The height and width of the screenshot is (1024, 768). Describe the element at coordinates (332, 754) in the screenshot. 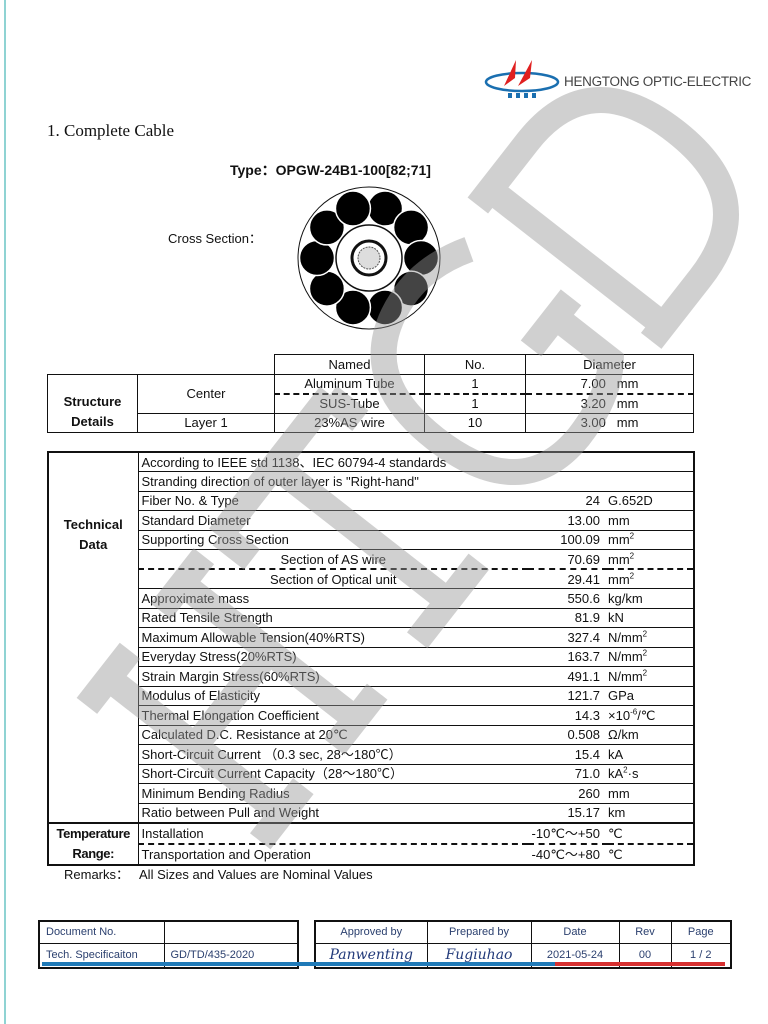

I see `tech-name: Short-Circuit Current （0.3 sec, 28～180℃）` at that location.